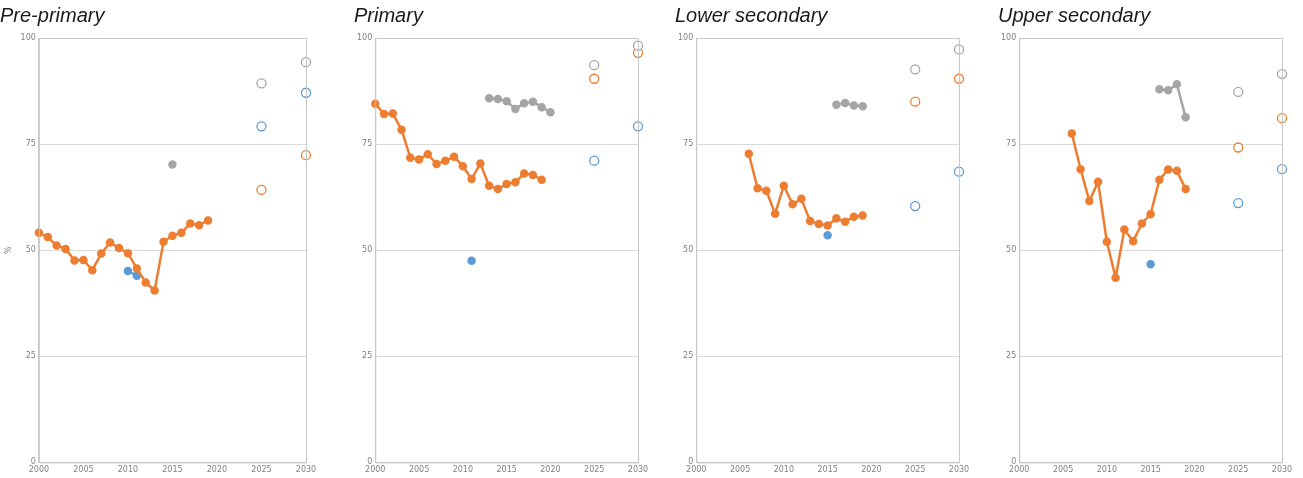  Describe the element at coordinates (1075, 14) in the screenshot. I see `chart-title: Upper secondary` at that location.